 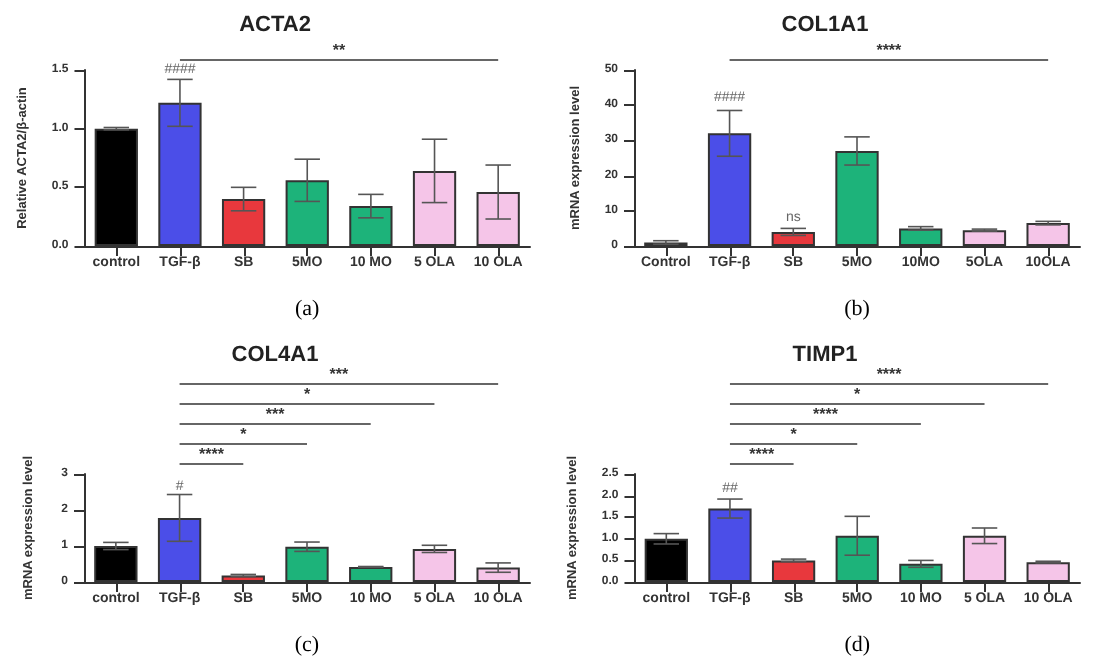 What do you see at coordinates (307, 645) in the screenshot?
I see `x-axis-title: (c)` at bounding box center [307, 645].